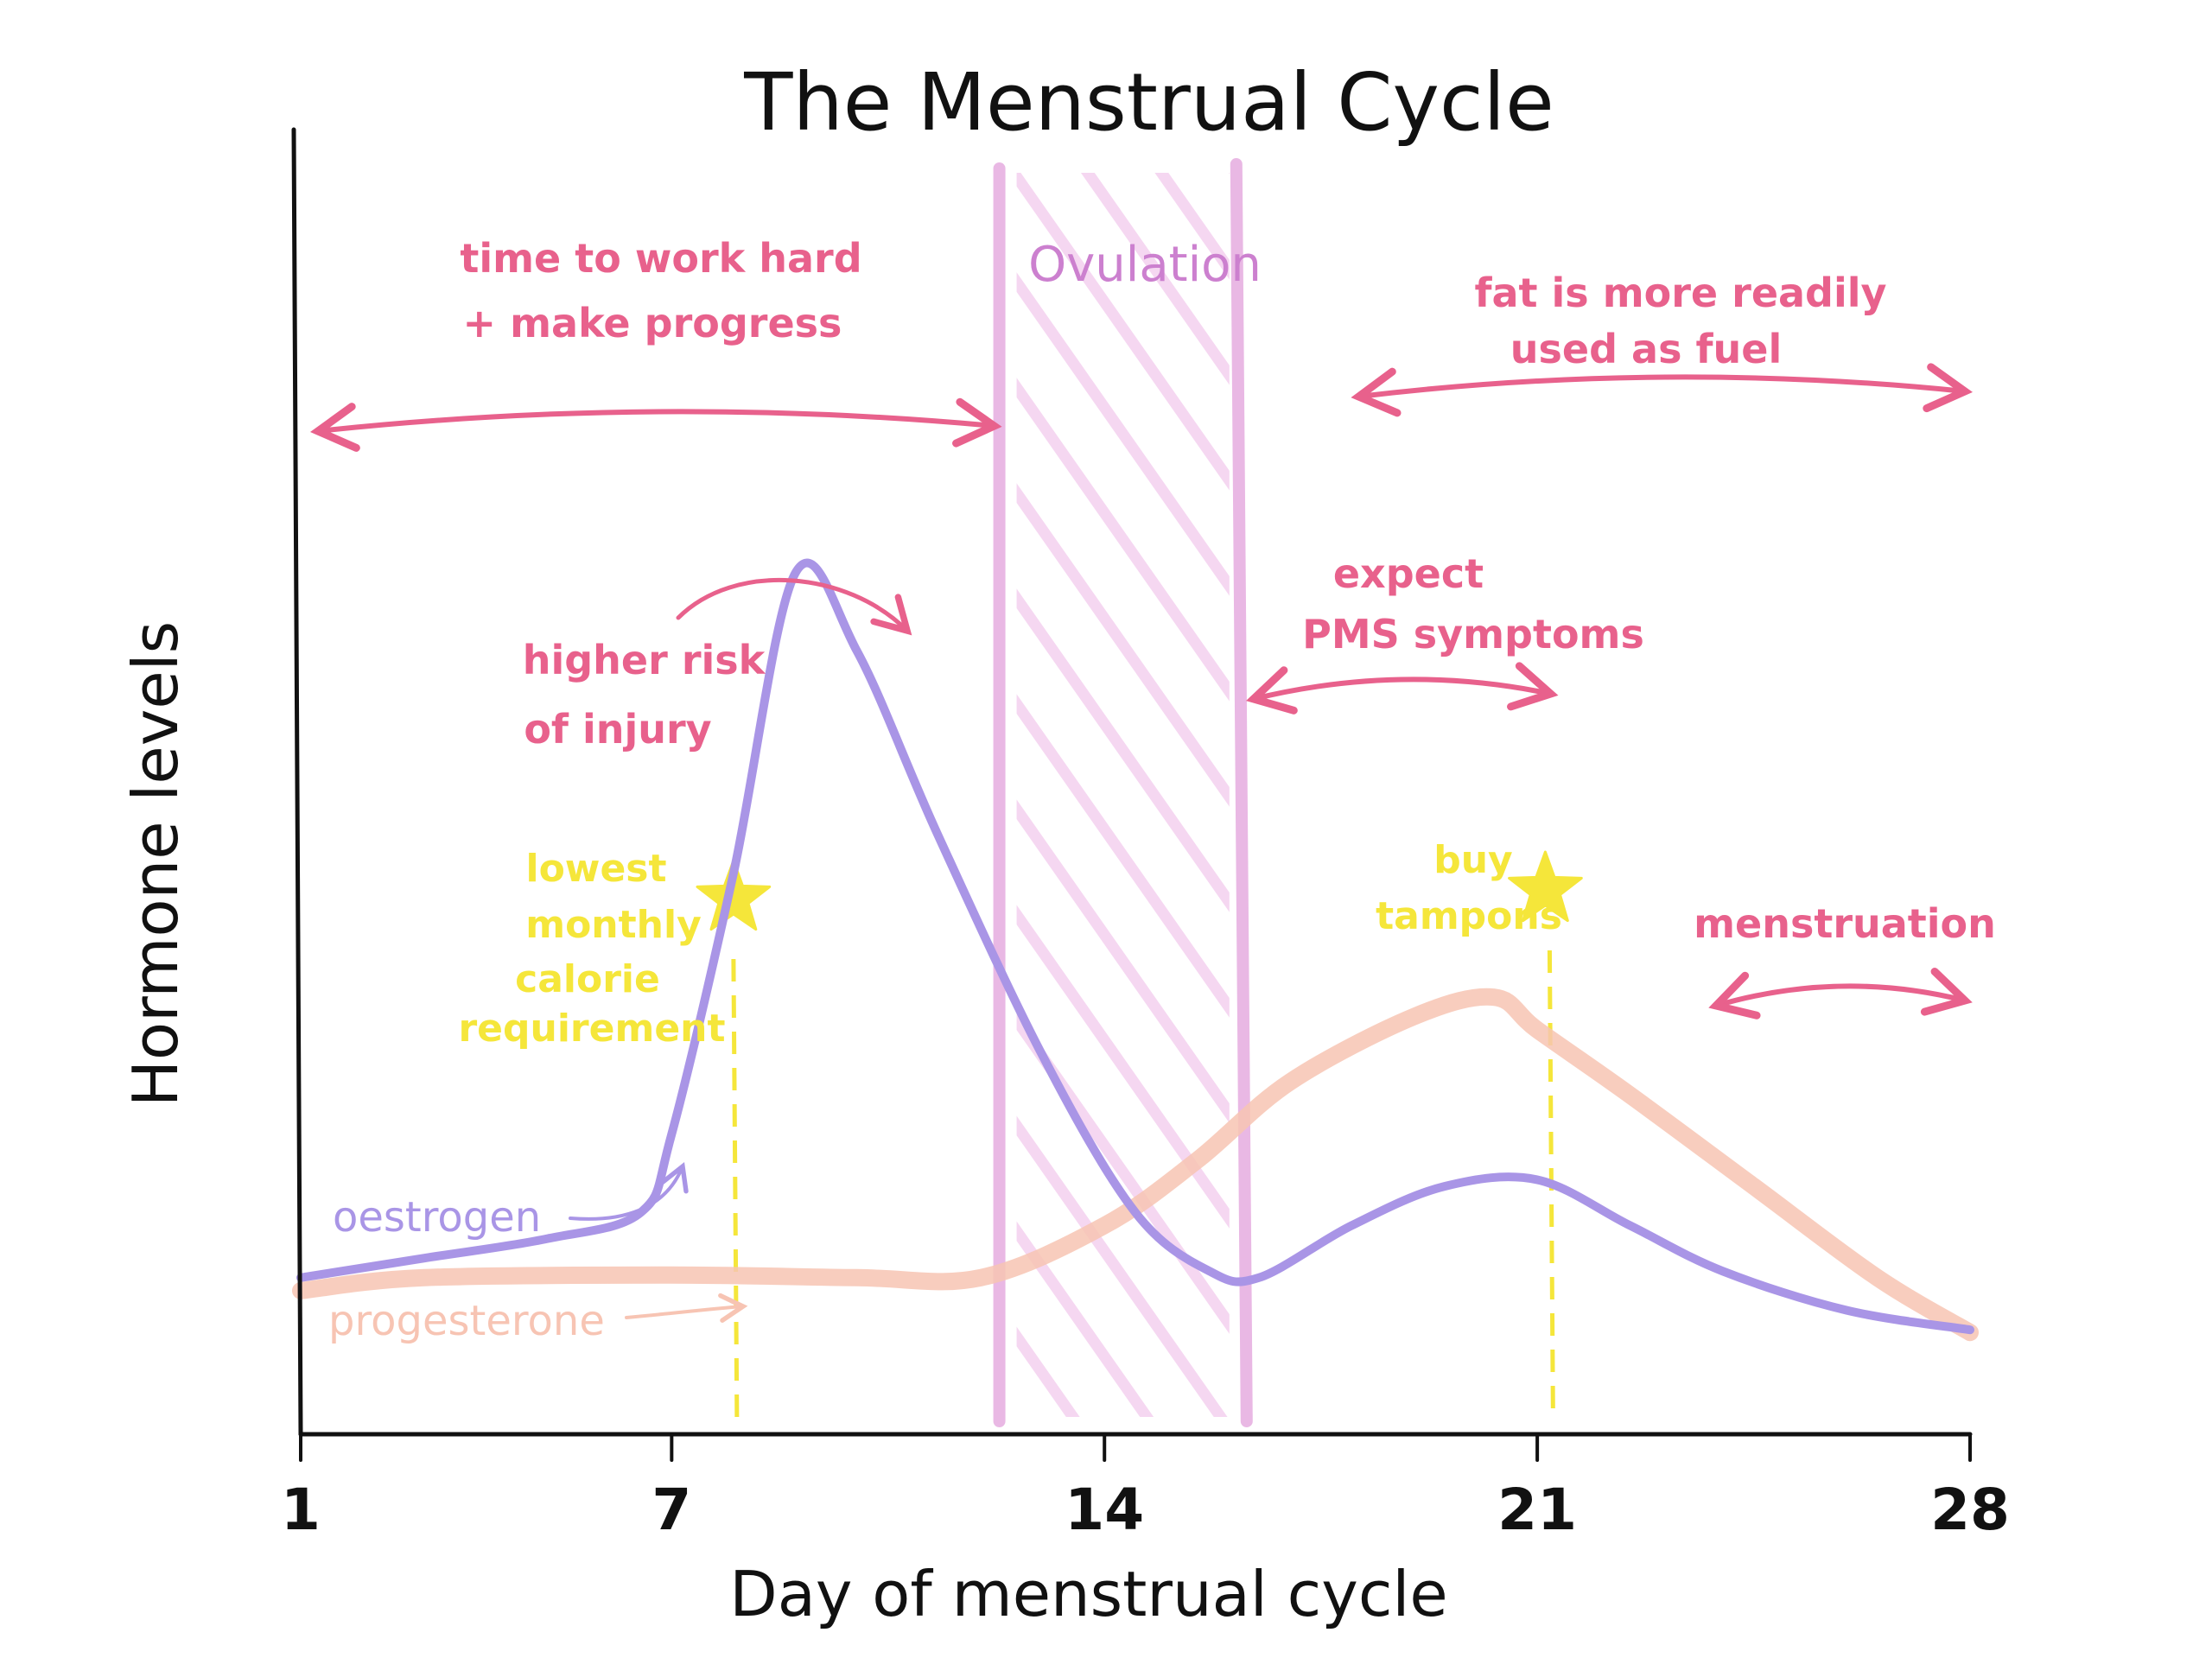 Image resolution: width=2212 pixels, height=1658 pixels. Describe the element at coordinates (686, 1308) in the screenshot. I see `progesterone-label-arrow` at that location.